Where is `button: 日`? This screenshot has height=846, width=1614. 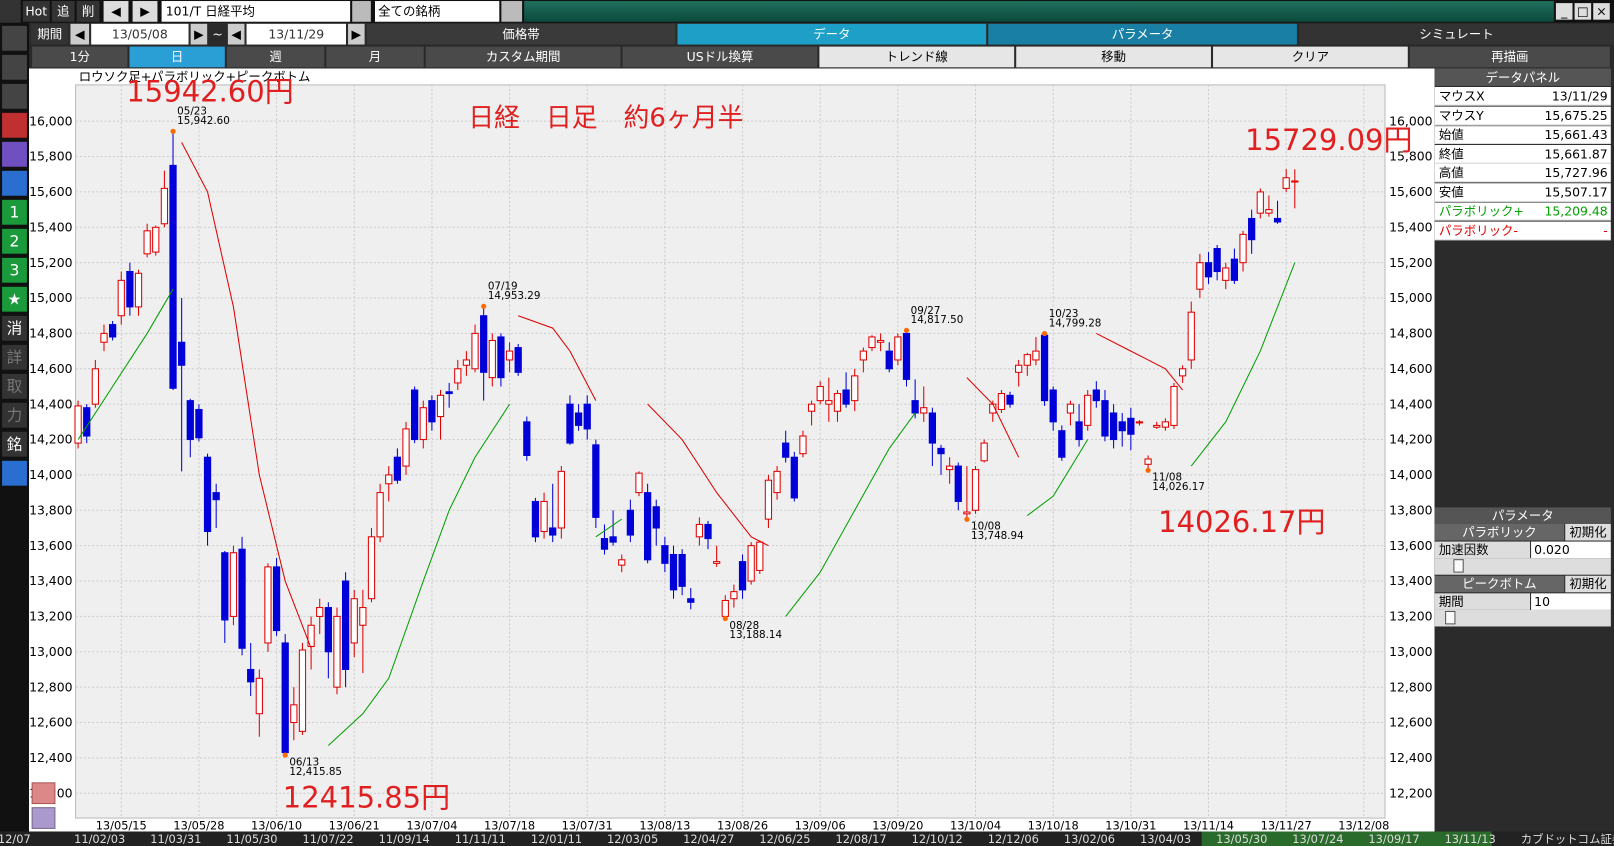 button: 日 is located at coordinates (177, 57).